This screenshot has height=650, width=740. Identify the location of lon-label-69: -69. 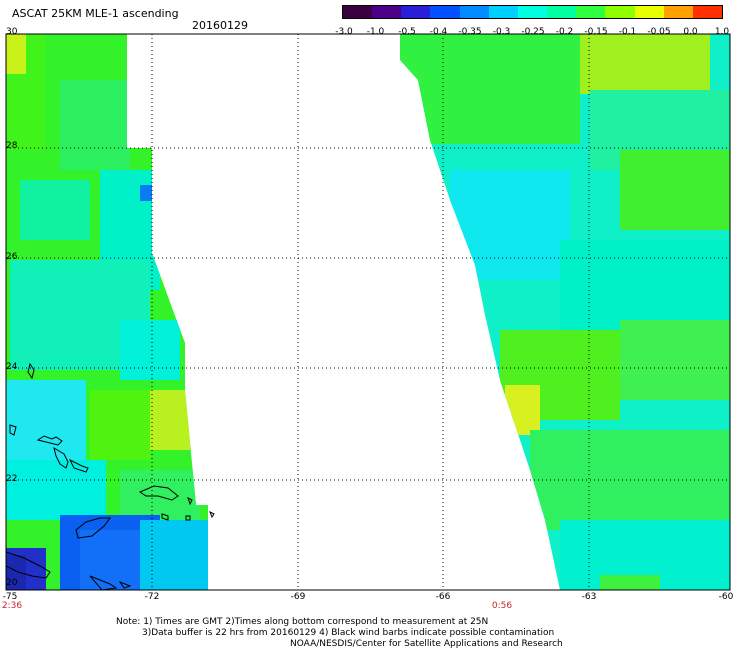
(298, 597).